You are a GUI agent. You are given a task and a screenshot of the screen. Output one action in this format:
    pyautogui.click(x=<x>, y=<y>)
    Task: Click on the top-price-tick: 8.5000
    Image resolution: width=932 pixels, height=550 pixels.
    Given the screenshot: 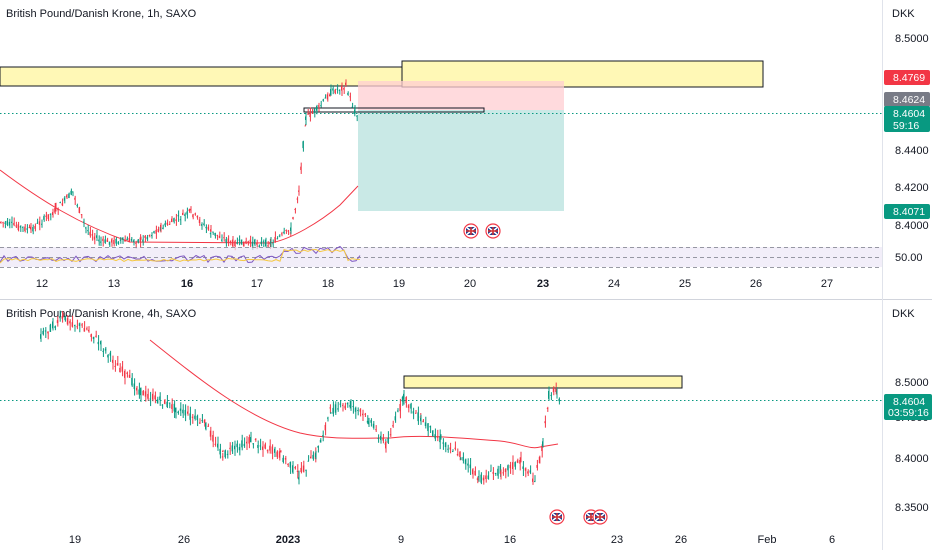 What is the action you would take?
    pyautogui.click(x=912, y=39)
    